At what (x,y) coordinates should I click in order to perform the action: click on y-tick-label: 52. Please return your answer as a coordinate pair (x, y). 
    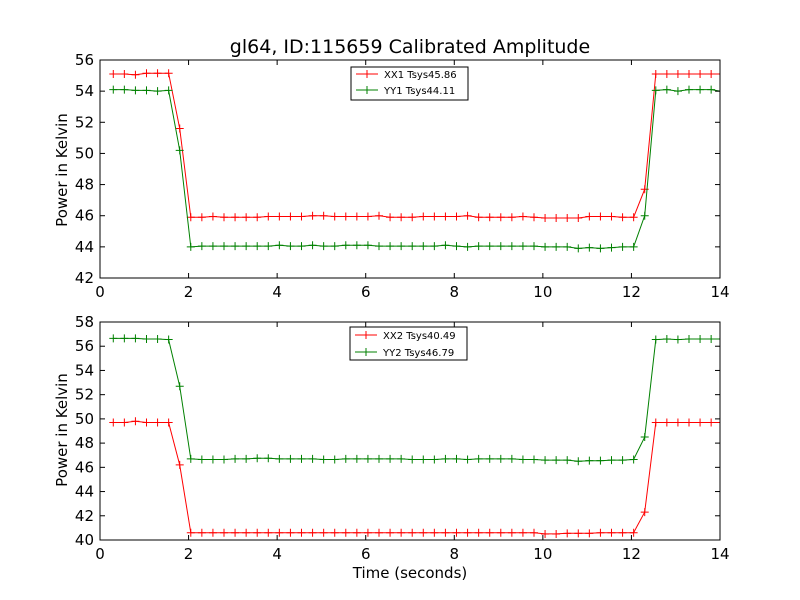
    Looking at the image, I should click on (84, 395).